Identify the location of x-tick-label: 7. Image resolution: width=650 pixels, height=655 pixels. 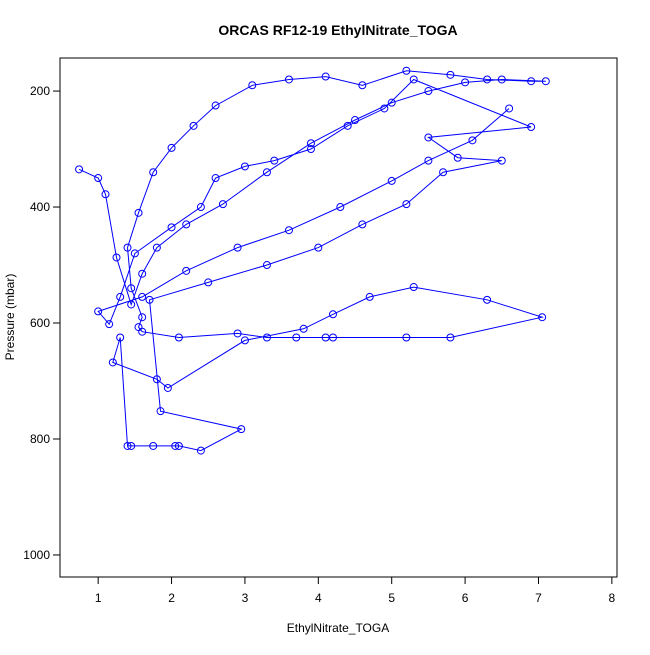
(538, 598).